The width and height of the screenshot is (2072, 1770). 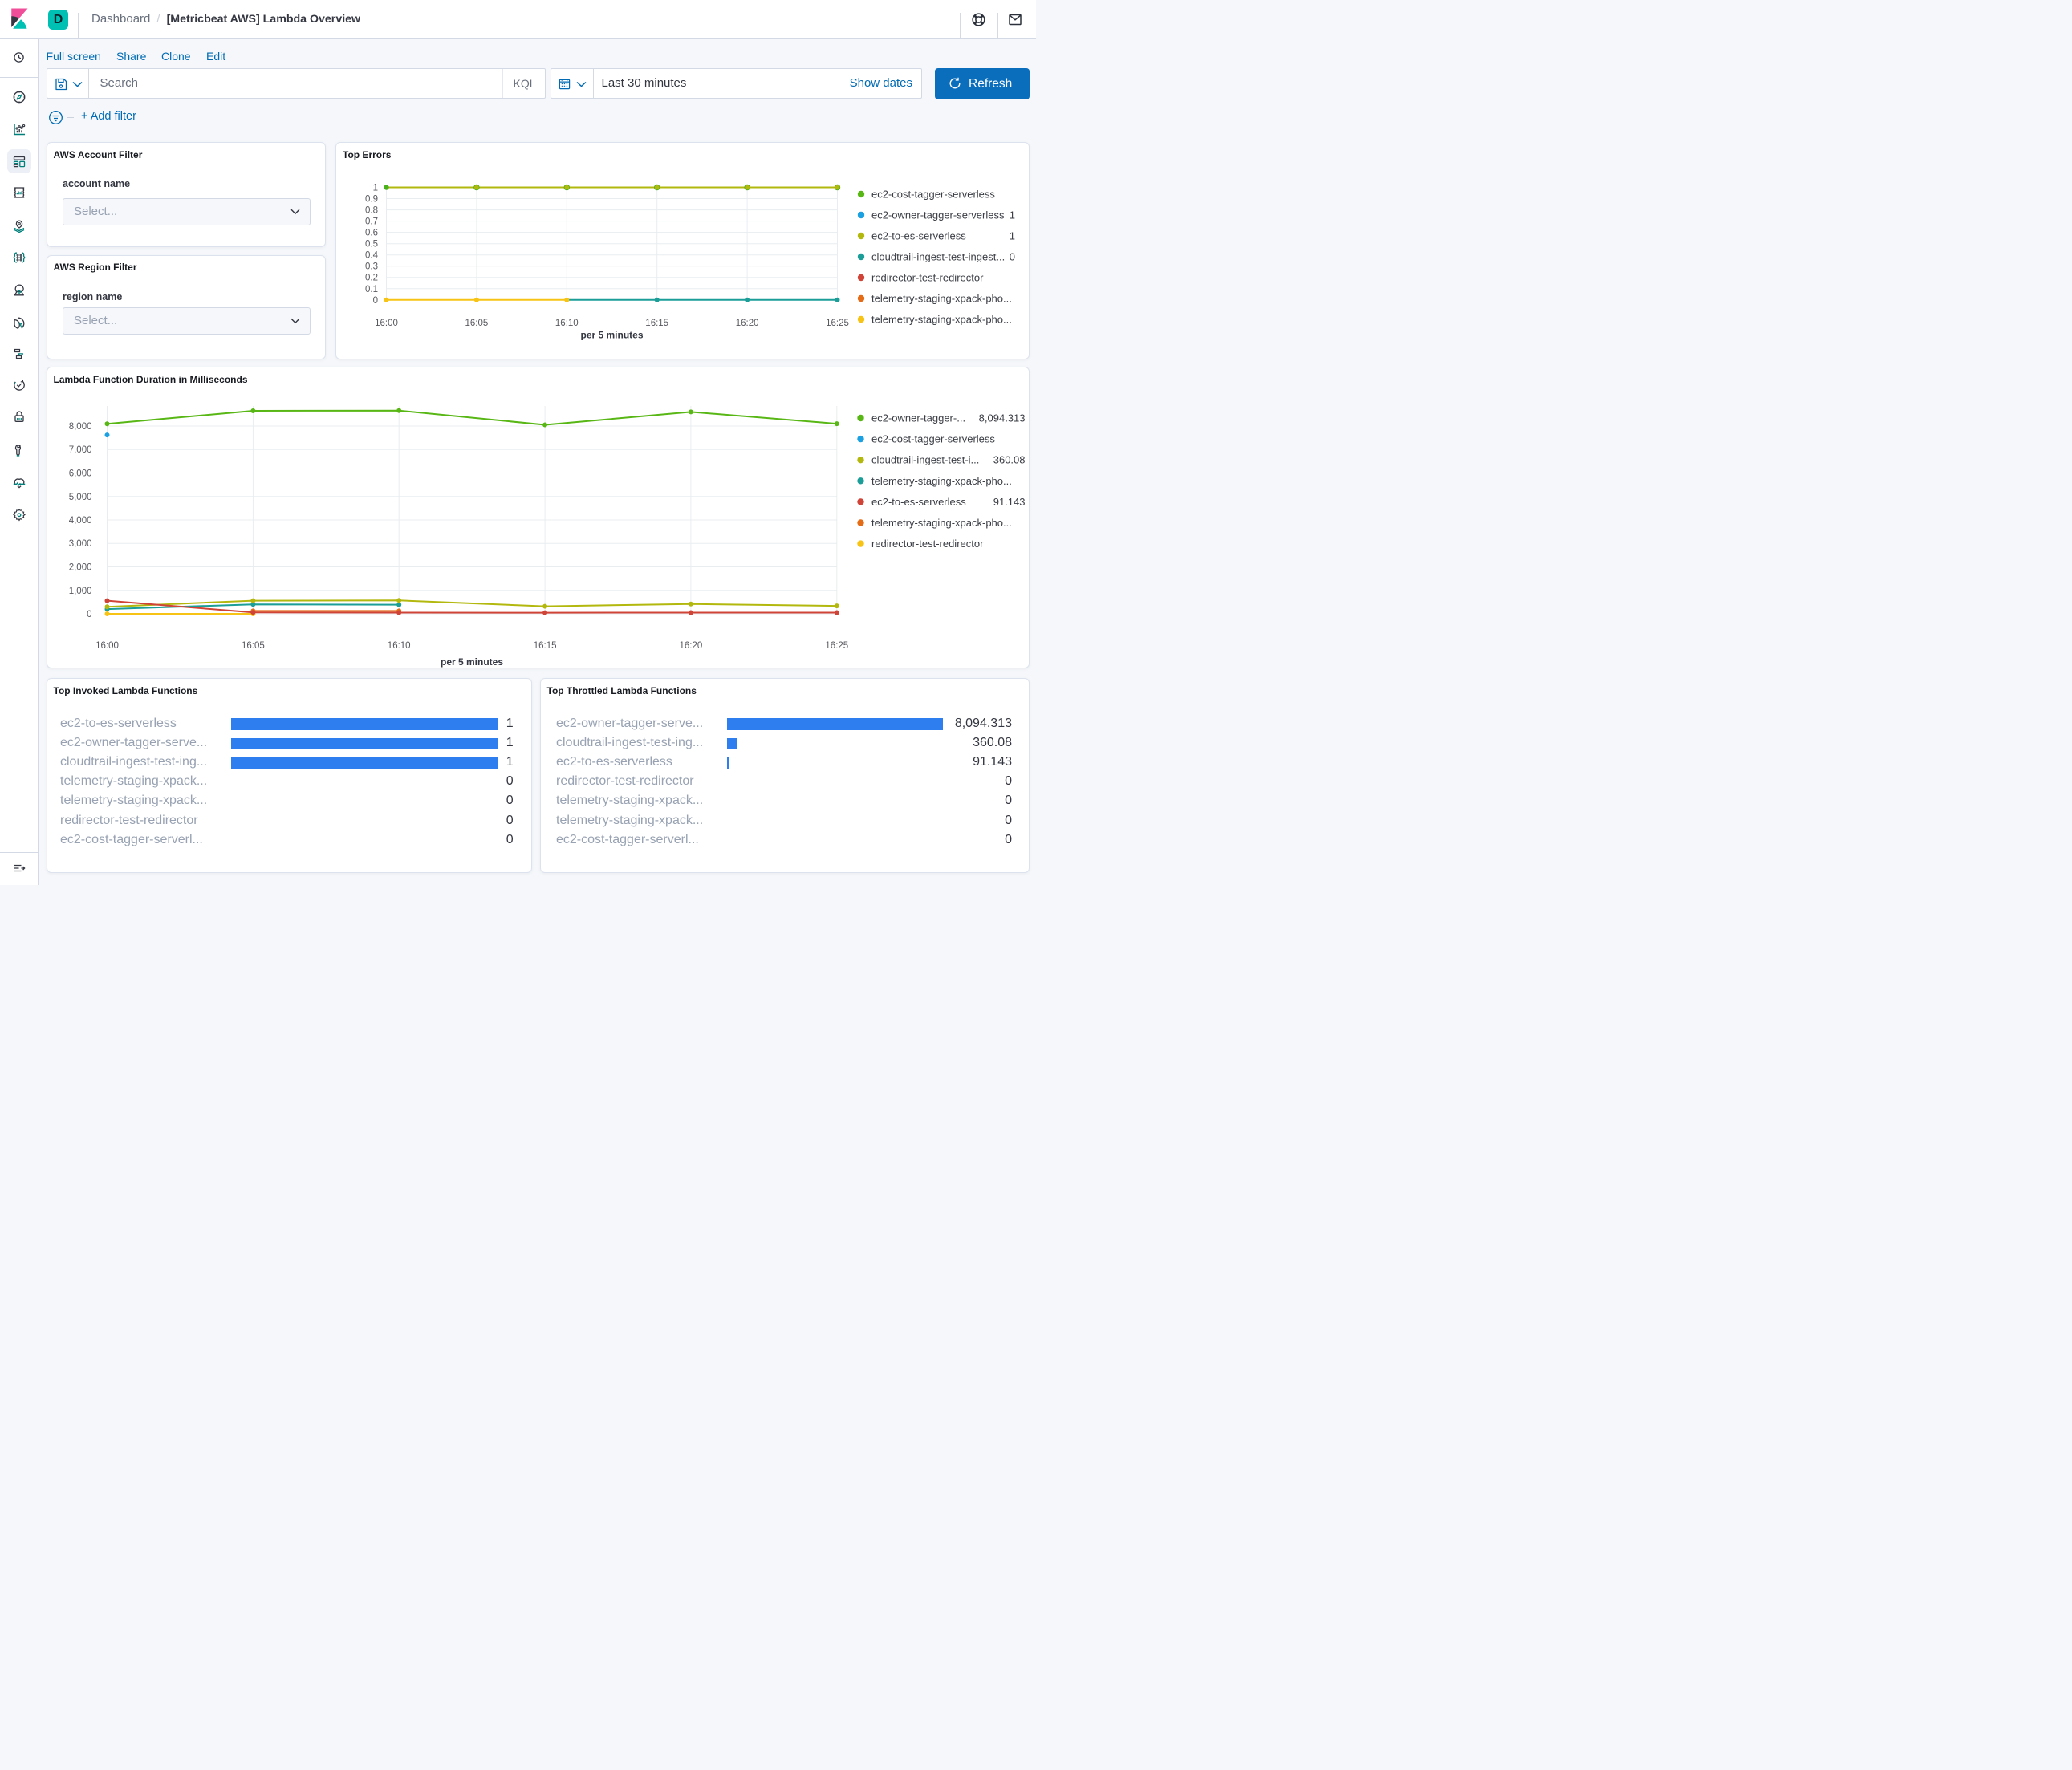 What do you see at coordinates (938, 257) in the screenshot?
I see `svg-text: cloudtrail-ingest-test-ingest.` at bounding box center [938, 257].